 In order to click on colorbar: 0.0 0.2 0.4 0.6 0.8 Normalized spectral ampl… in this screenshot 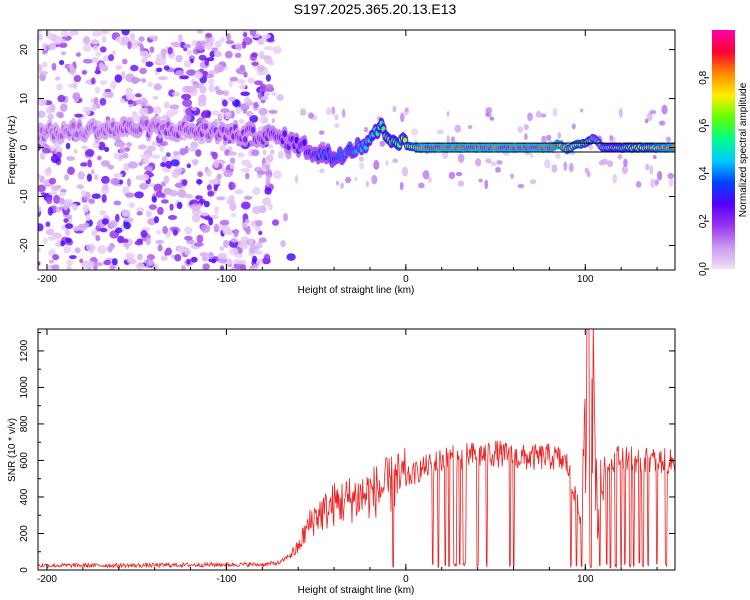, I will do `click(723, 153)`.